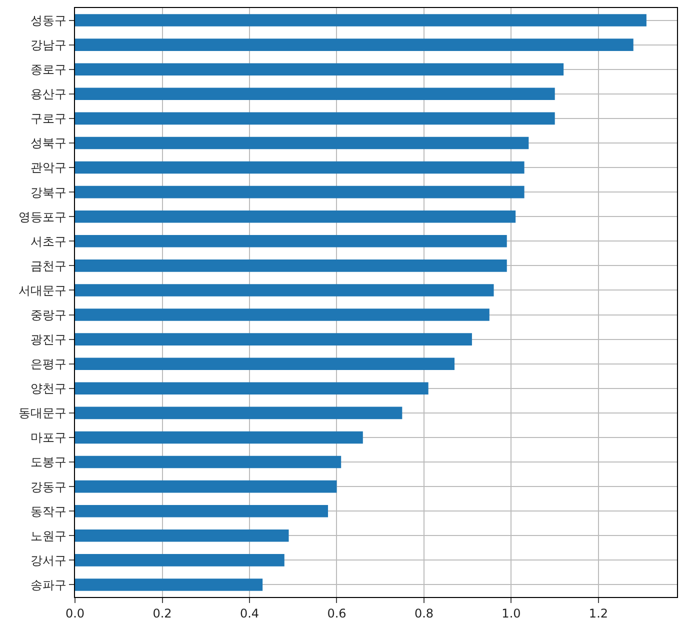 The width and height of the screenshot is (697, 635). I want to click on x-tick-label: 0.4, so click(250, 613).